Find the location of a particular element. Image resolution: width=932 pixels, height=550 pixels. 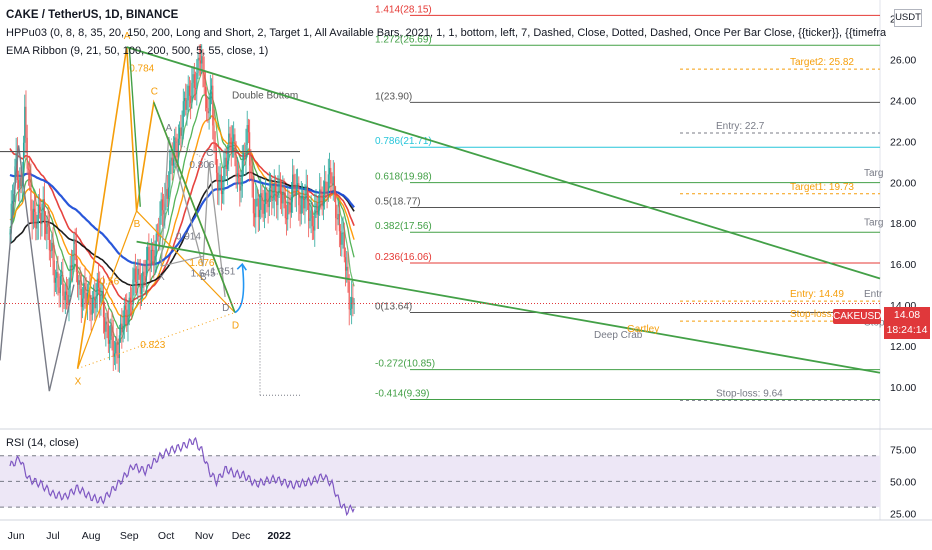

pattern-point-label: B is located at coordinates (137, 224).